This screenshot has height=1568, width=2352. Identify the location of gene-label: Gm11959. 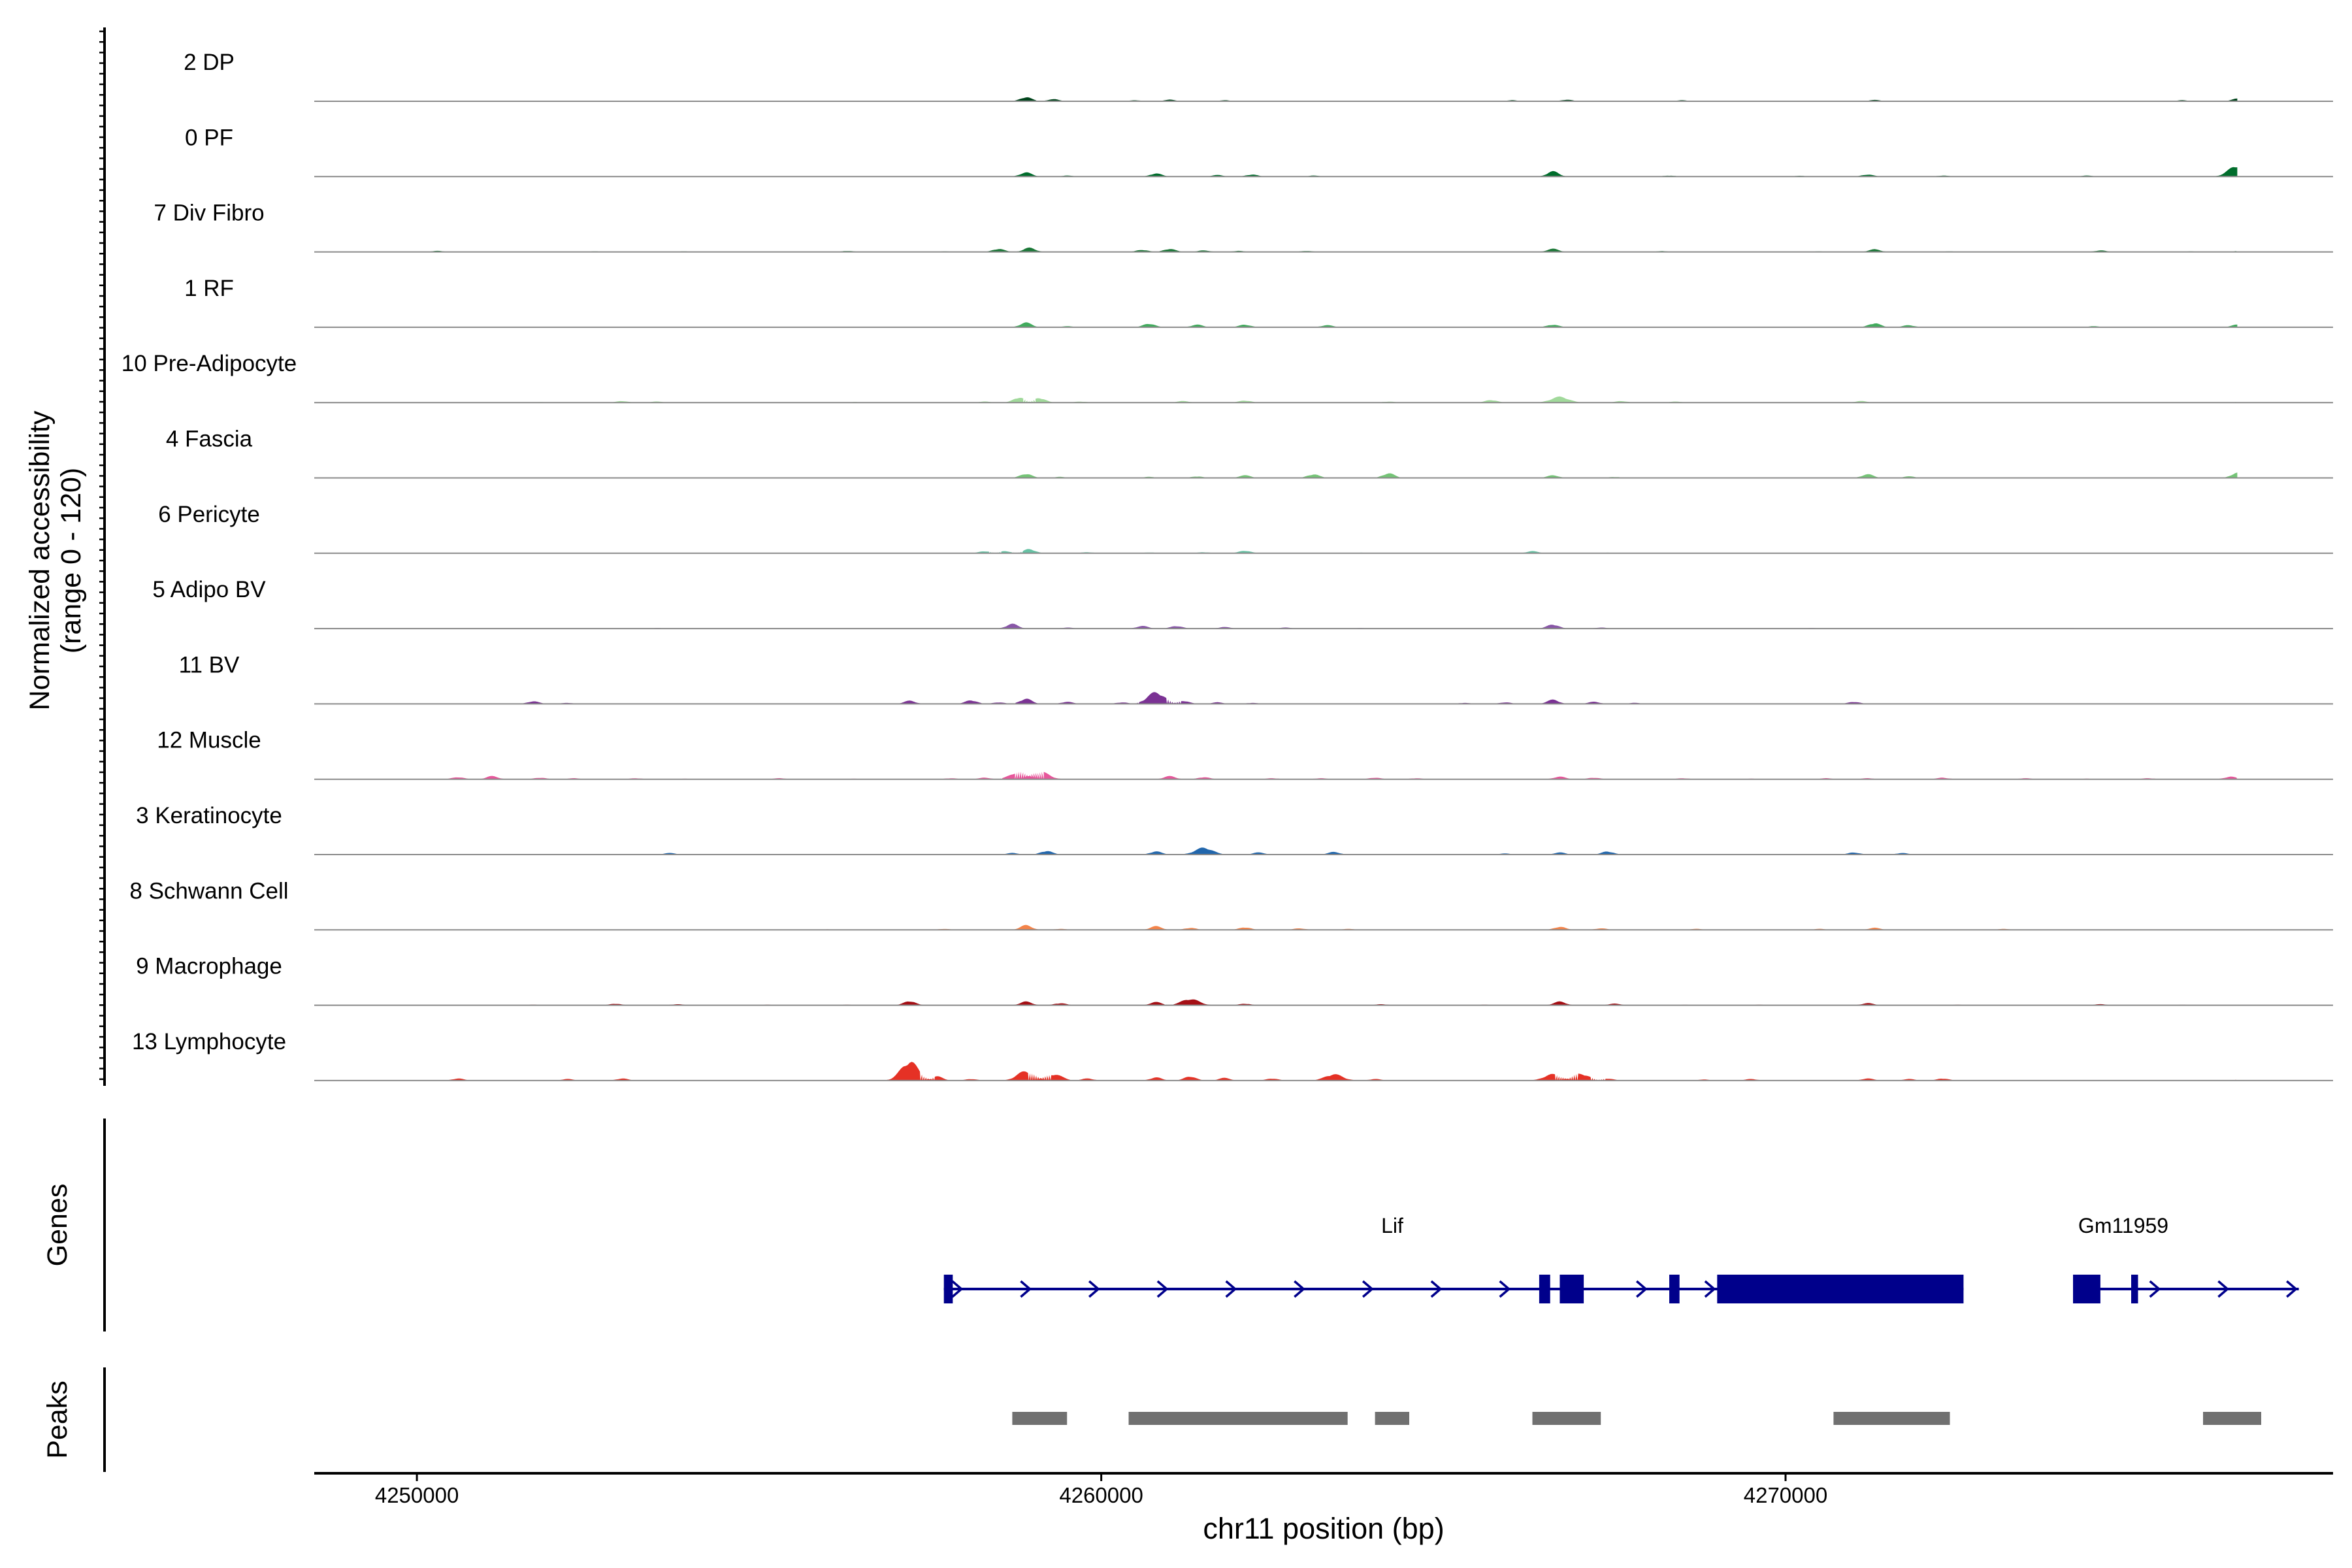
(2123, 1225).